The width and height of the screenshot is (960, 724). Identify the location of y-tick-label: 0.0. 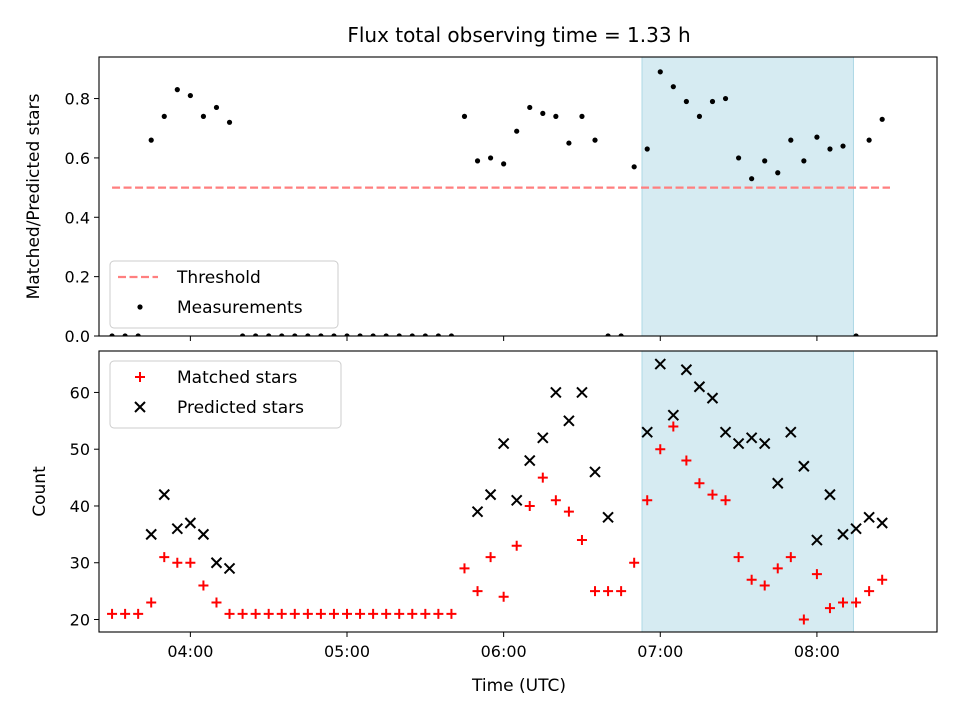
(77, 336).